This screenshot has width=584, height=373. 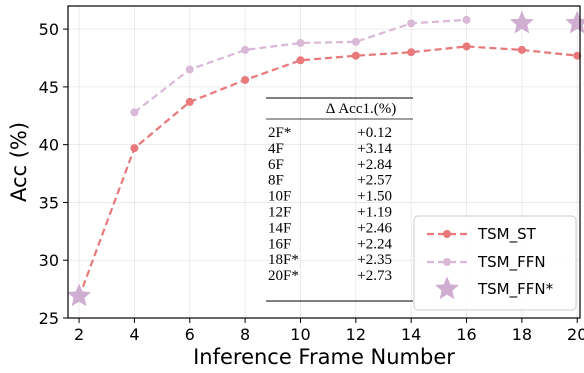 I want to click on legend-label: TSM_ST, so click(x=507, y=234).